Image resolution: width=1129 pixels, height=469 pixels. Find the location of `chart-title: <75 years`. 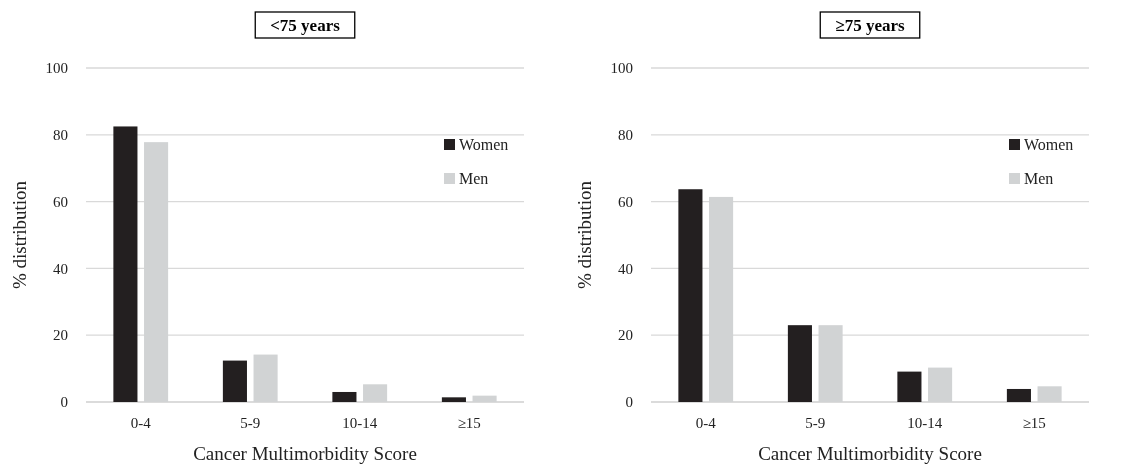

chart-title: <75 years is located at coordinates (305, 25).